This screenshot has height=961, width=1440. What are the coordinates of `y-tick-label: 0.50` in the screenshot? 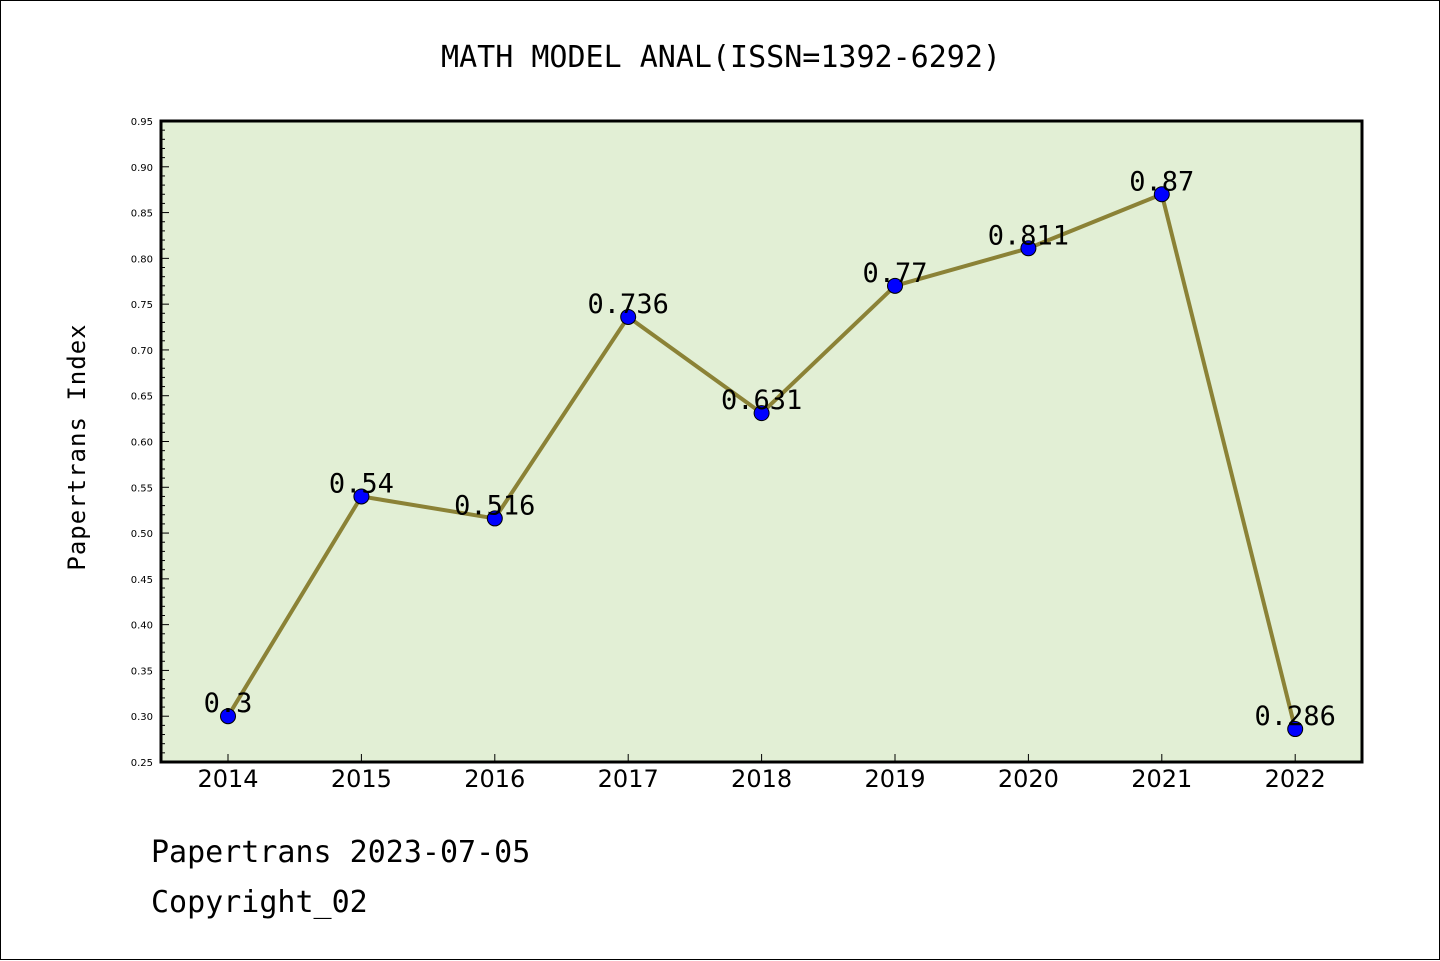 It's located at (142, 534).